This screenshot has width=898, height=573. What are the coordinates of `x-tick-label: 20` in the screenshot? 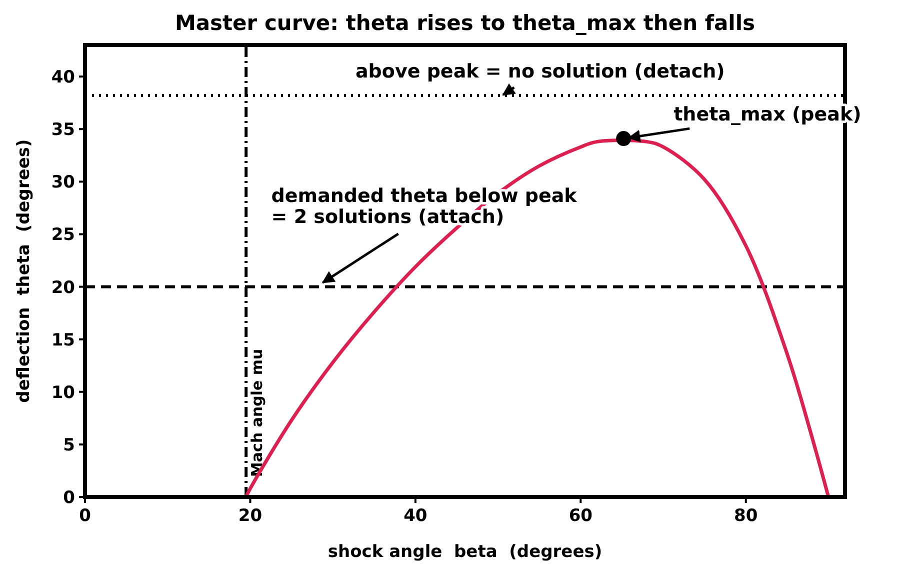 It's located at (250, 516).